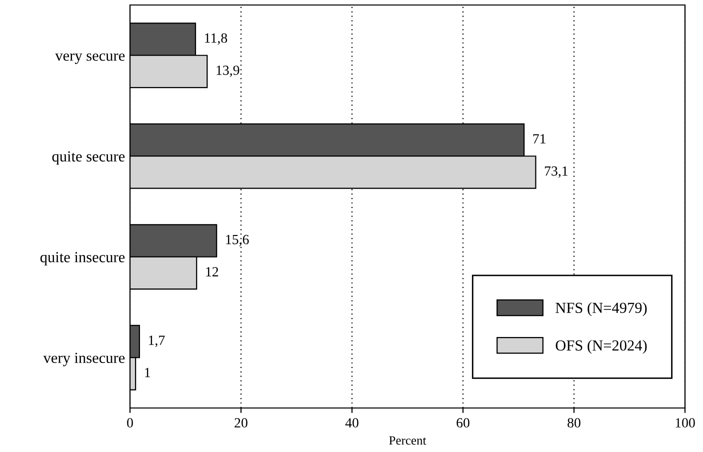  Describe the element at coordinates (463, 423) in the screenshot. I see `x-tick-label: 60` at that location.